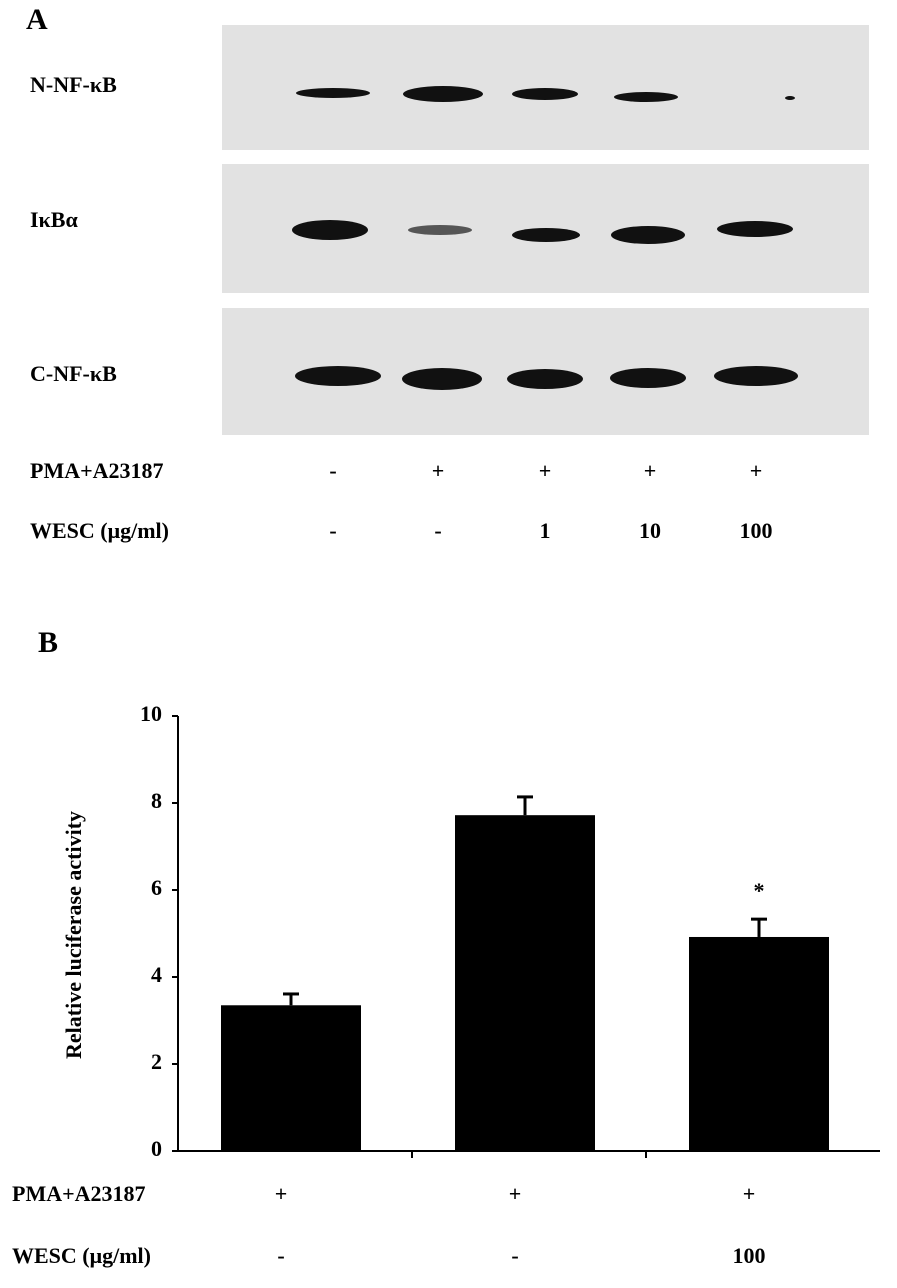 The image size is (897, 1288). I want to click on blot-label: C-NF-κB, so click(73, 373).